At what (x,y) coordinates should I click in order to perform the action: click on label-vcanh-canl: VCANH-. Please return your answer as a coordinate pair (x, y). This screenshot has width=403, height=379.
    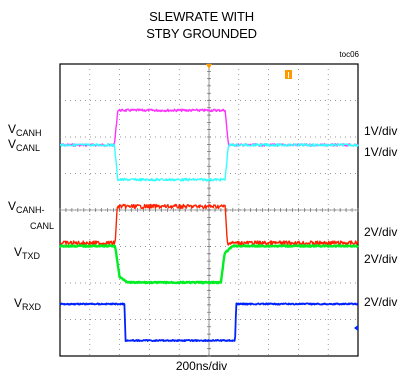
    Looking at the image, I should click on (26, 207).